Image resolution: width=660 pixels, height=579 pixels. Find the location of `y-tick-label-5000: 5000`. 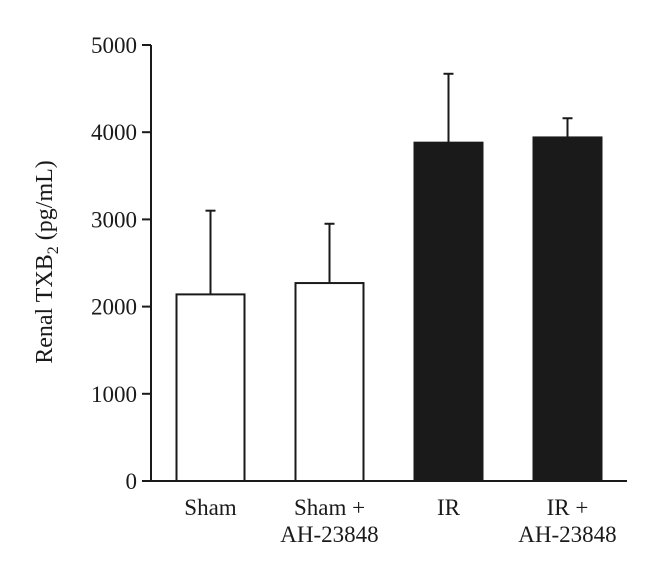

y-tick-label-5000: 5000 is located at coordinates (114, 45).